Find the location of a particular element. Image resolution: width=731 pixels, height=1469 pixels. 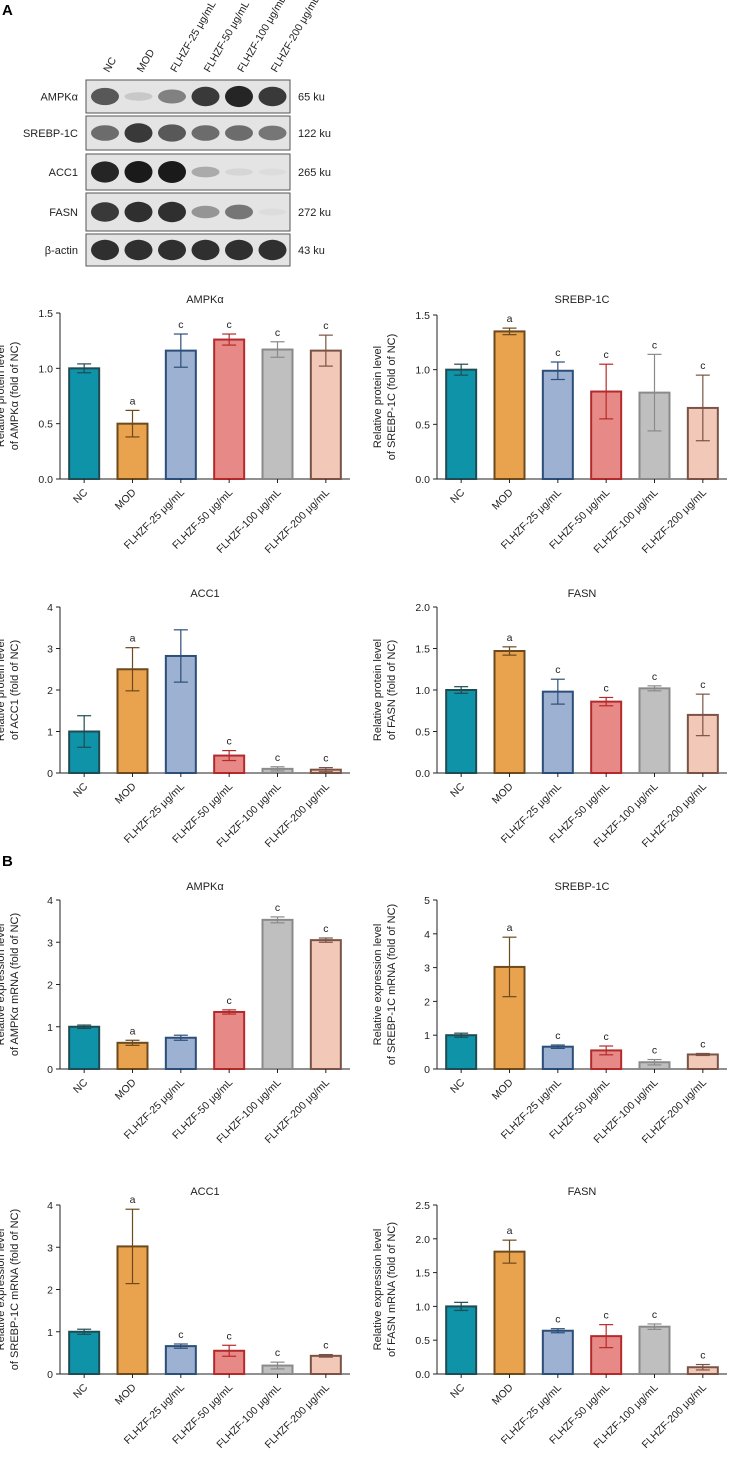

blot-size-label: 122 ku is located at coordinates (314, 134).